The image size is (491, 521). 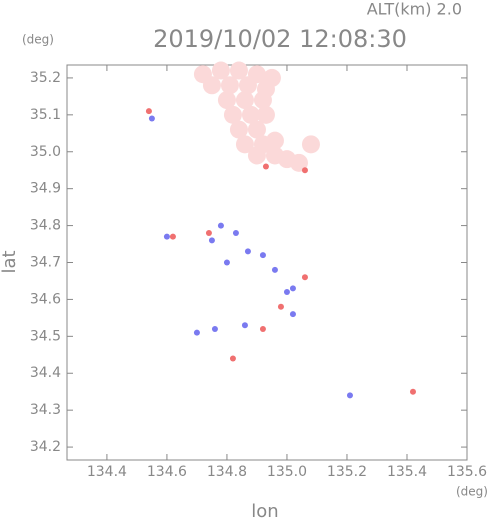 What do you see at coordinates (45, 299) in the screenshot?
I see `y-tick-label: 34.6` at bounding box center [45, 299].